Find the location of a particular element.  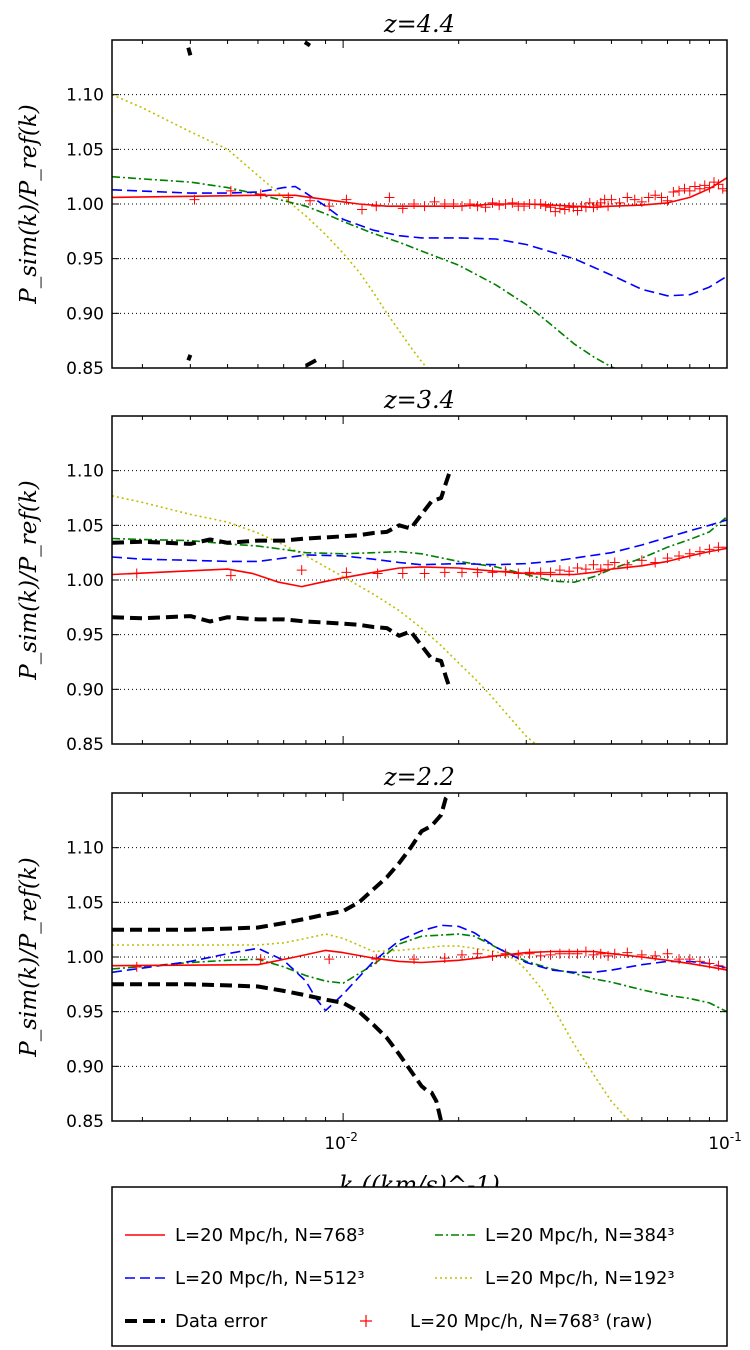

legend-label: L=20 Mpc/h, N=384³ is located at coordinates (580, 1235).